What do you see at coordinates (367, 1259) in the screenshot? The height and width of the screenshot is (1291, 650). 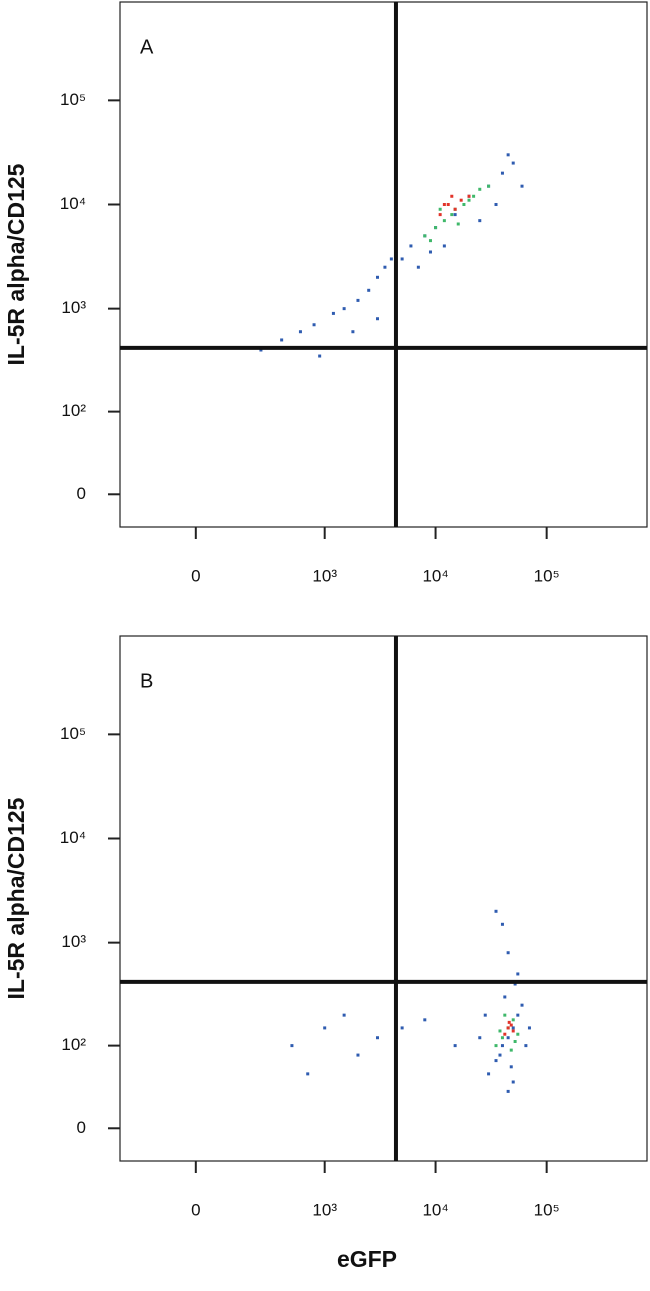 I see `x-axis-title: eGFP` at bounding box center [367, 1259].